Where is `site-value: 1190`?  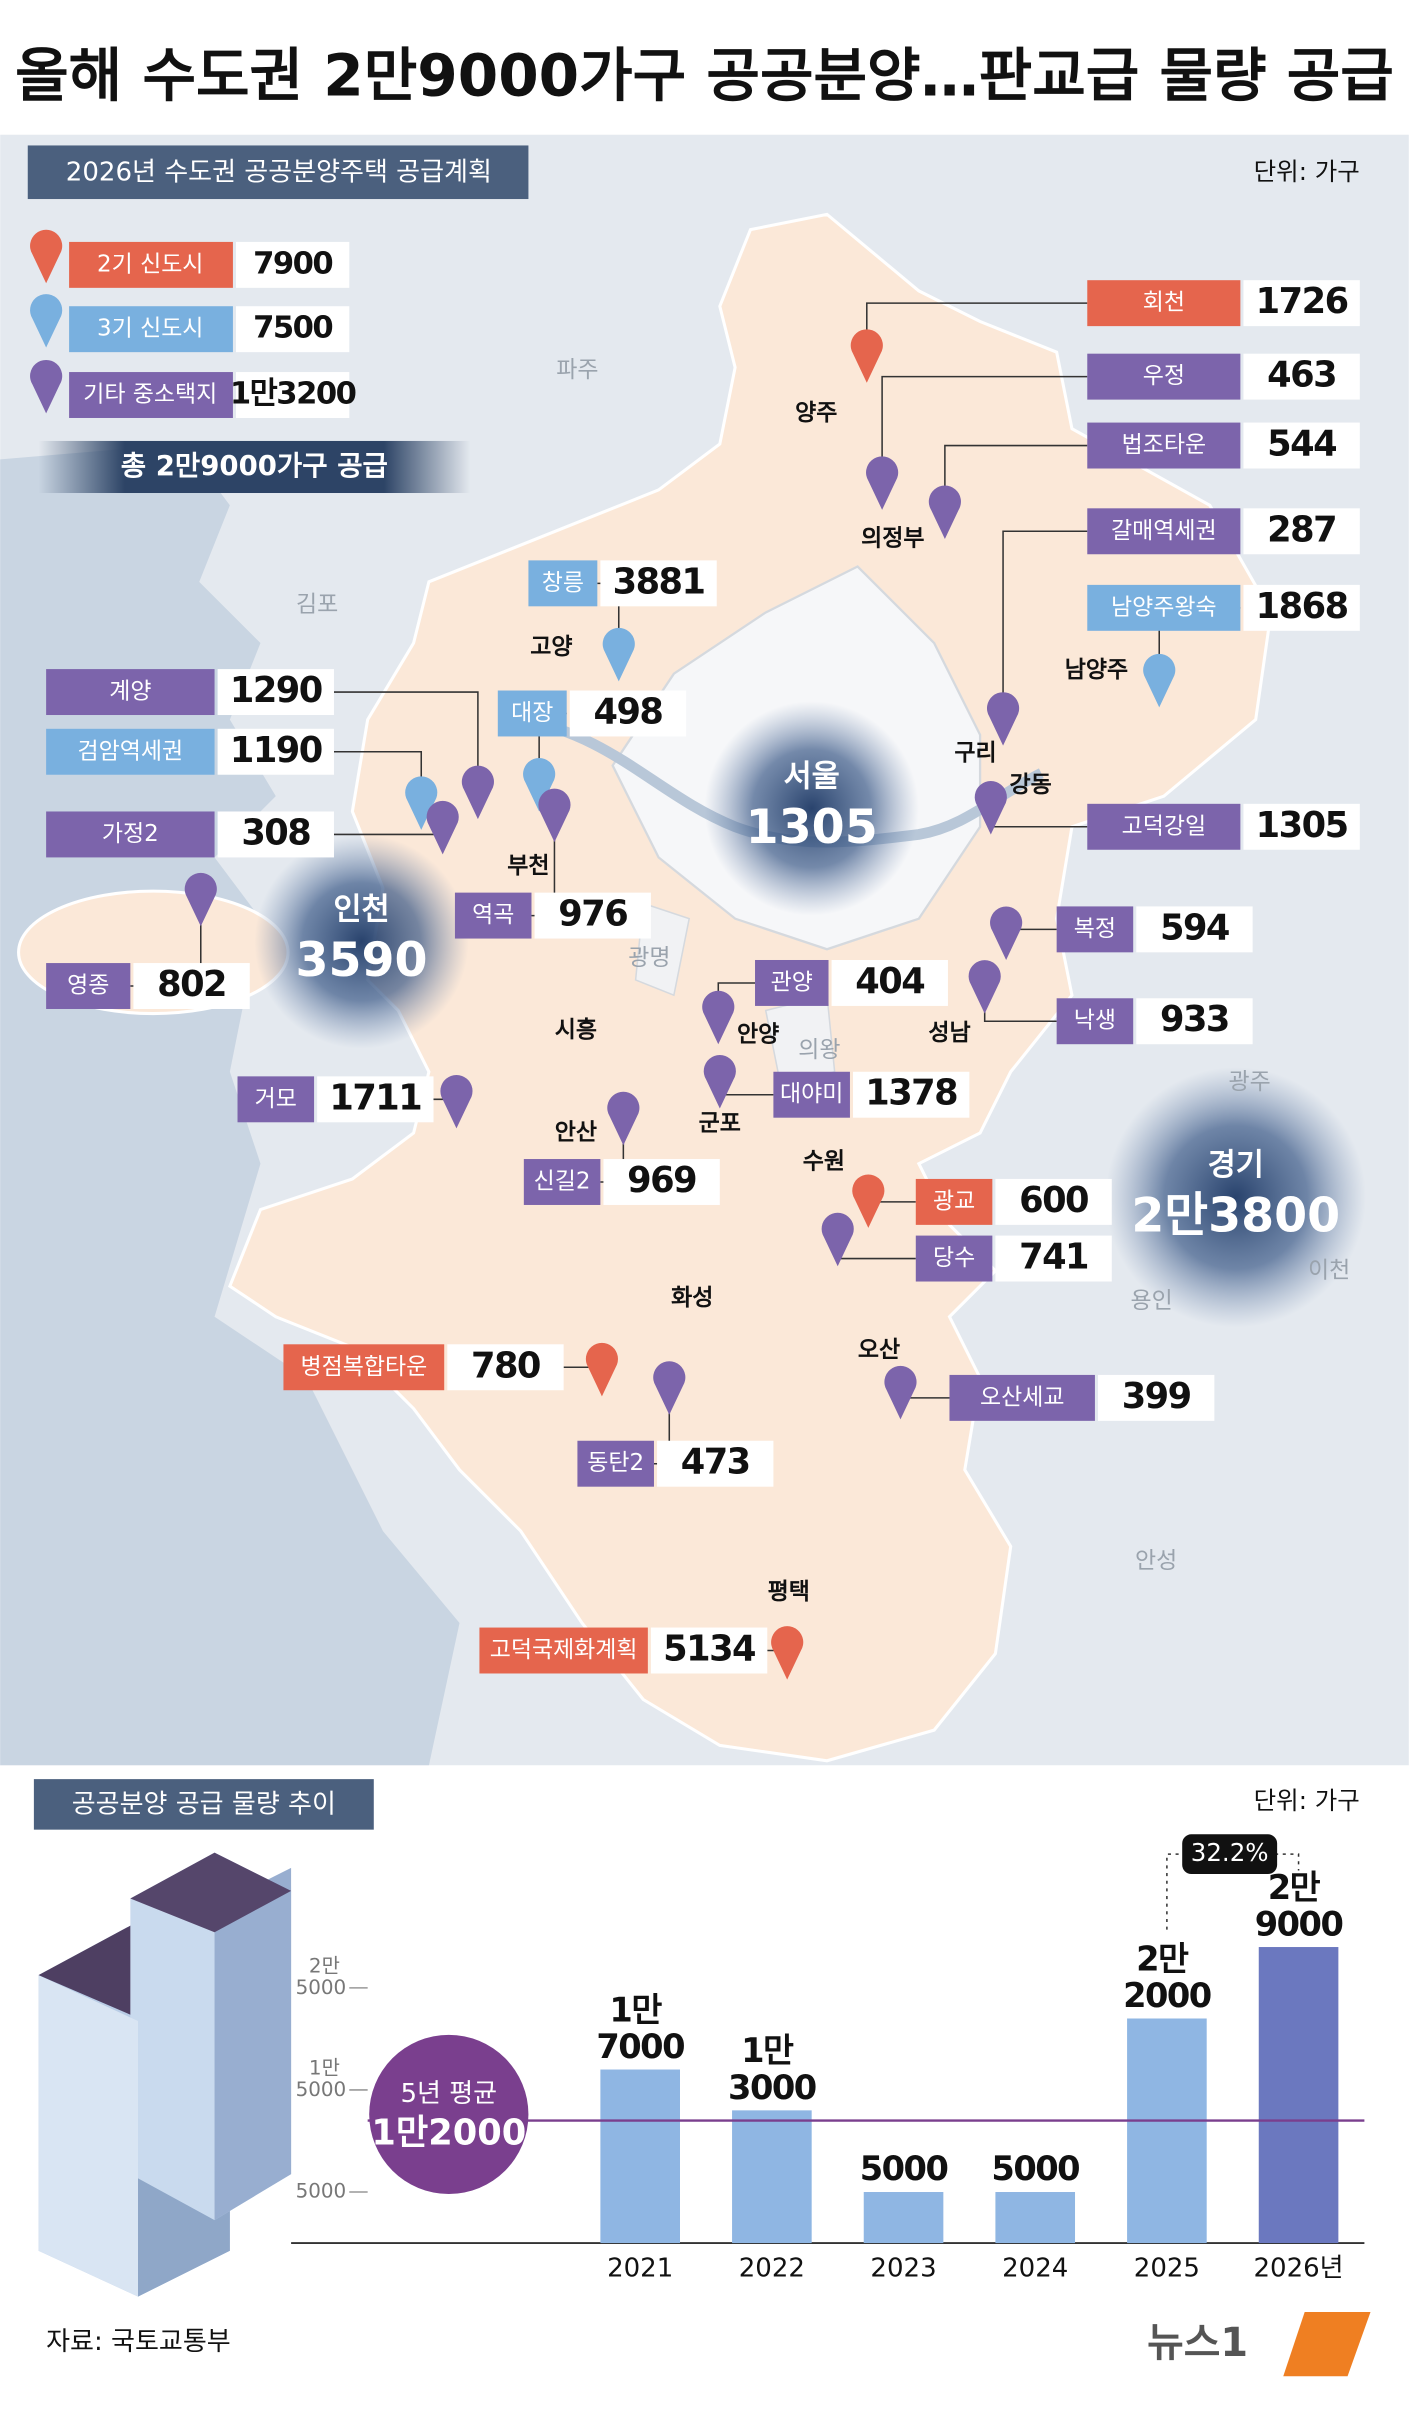
site-value: 1190 is located at coordinates (276, 750).